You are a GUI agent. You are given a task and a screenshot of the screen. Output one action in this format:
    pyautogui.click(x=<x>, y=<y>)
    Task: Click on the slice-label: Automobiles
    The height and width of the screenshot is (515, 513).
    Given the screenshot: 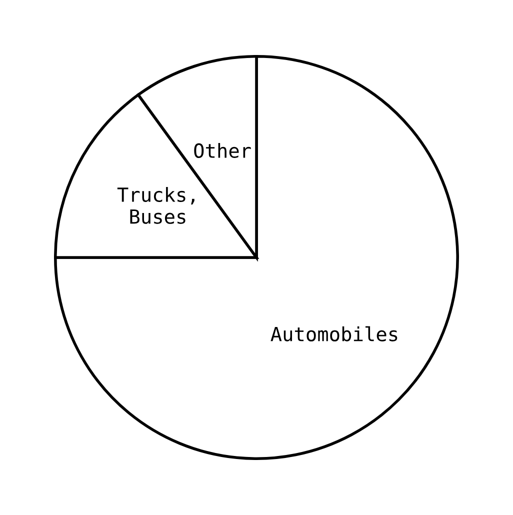 What is the action you would take?
    pyautogui.click(x=334, y=334)
    